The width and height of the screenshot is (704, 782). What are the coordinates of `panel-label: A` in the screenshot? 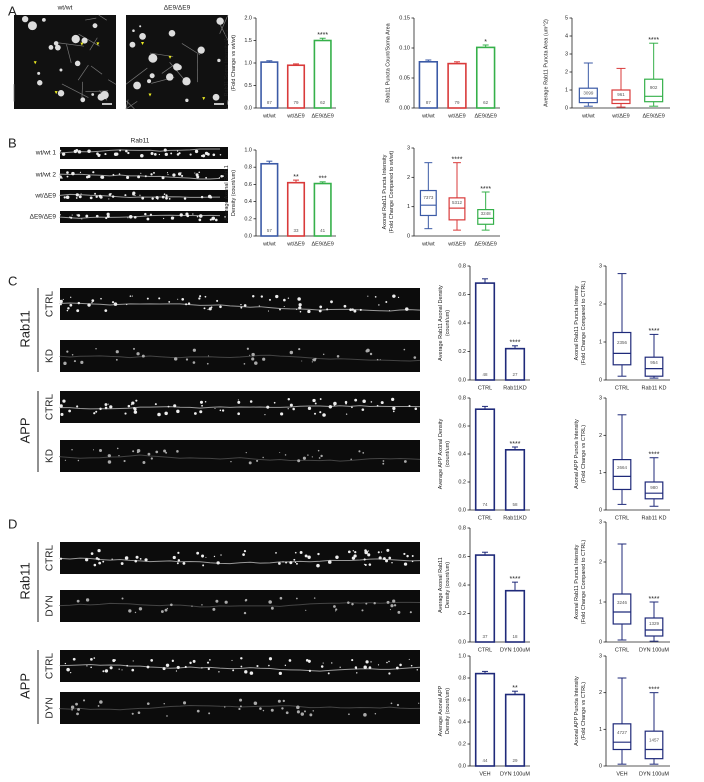 It's located at (12, 10).